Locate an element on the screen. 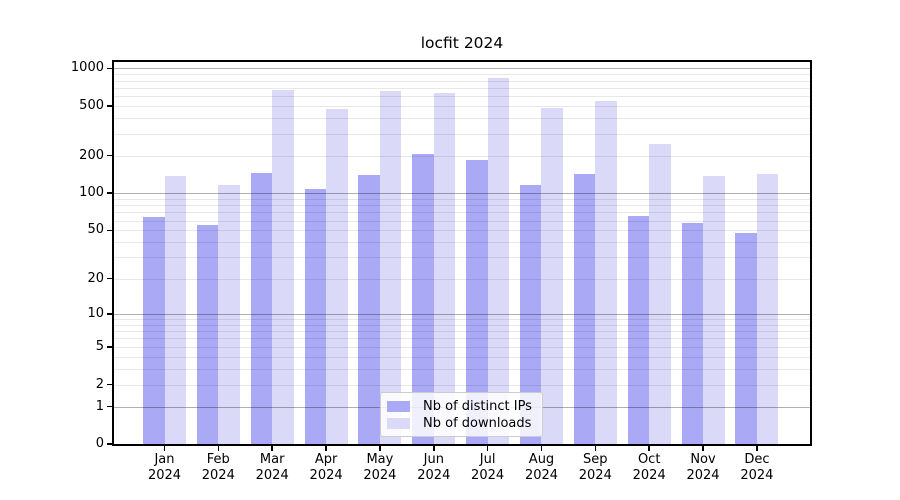  x-tick-label: Jul 2024 is located at coordinates (488, 467).